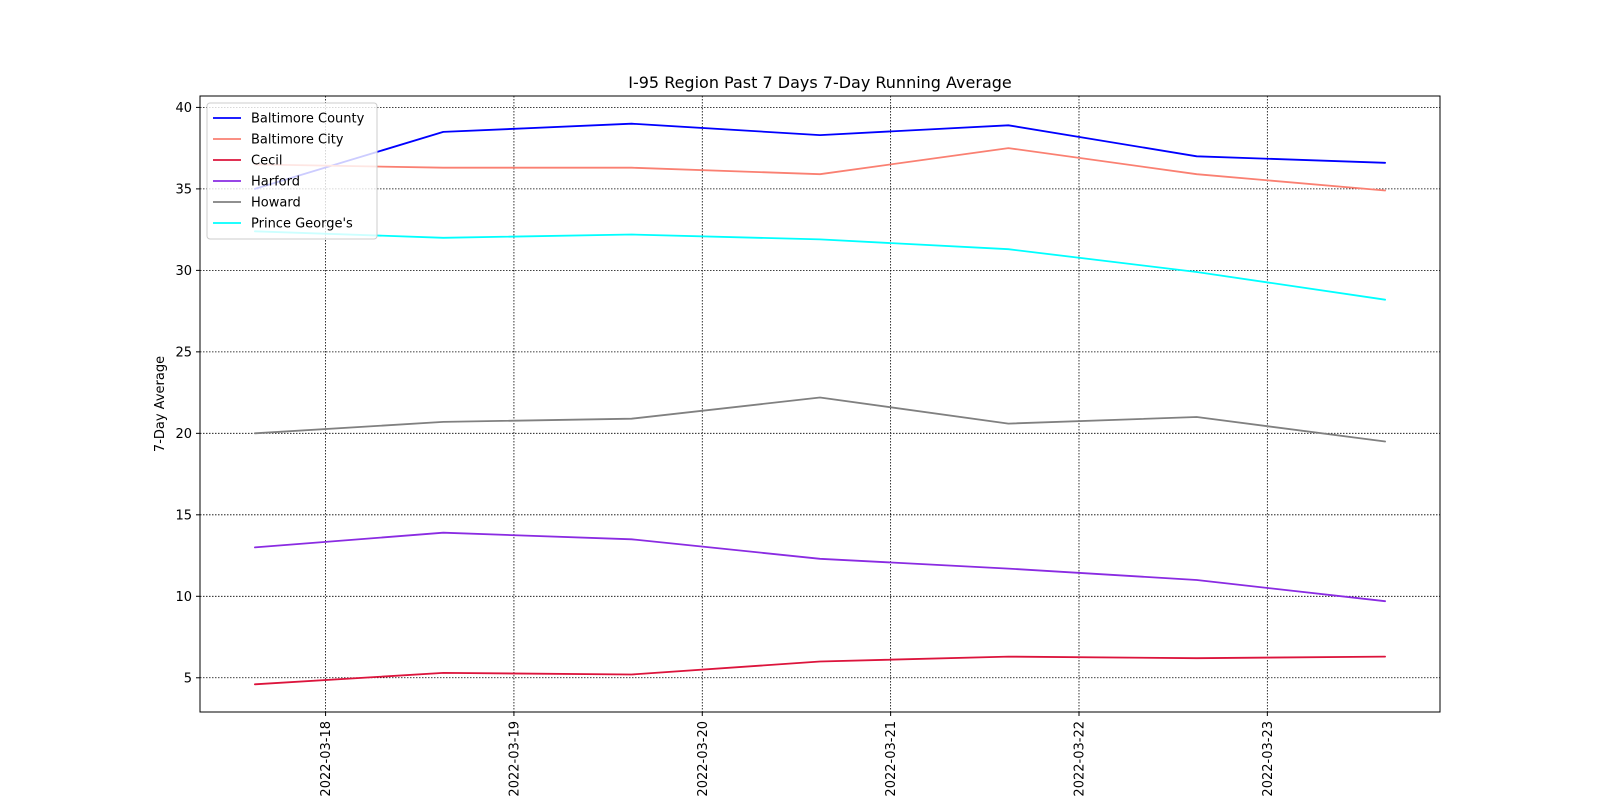  Describe the element at coordinates (183, 189) in the screenshot. I see `y-tick-label: 35` at that location.